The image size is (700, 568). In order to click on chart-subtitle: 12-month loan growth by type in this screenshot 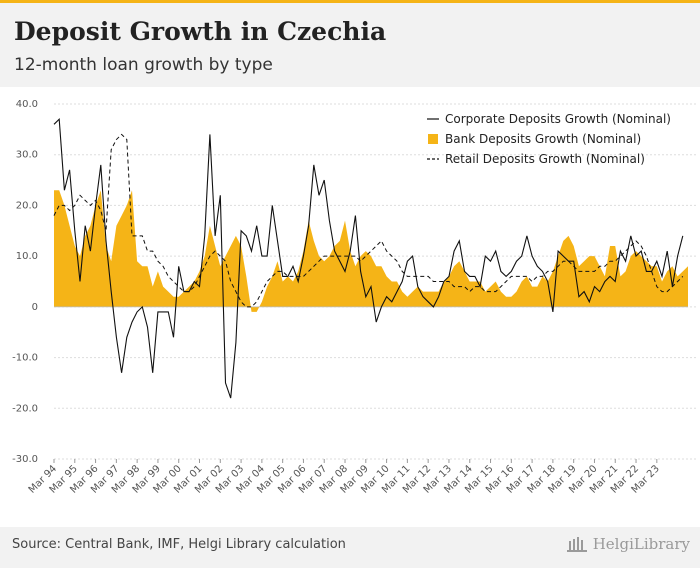, I will do `click(143, 65)`.